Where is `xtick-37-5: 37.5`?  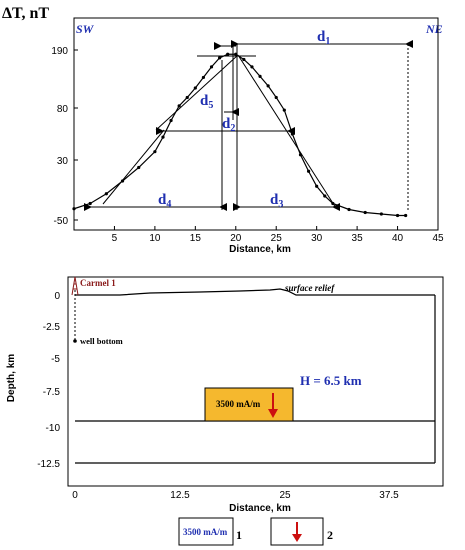 xtick-37-5: 37.5 is located at coordinates (389, 495).